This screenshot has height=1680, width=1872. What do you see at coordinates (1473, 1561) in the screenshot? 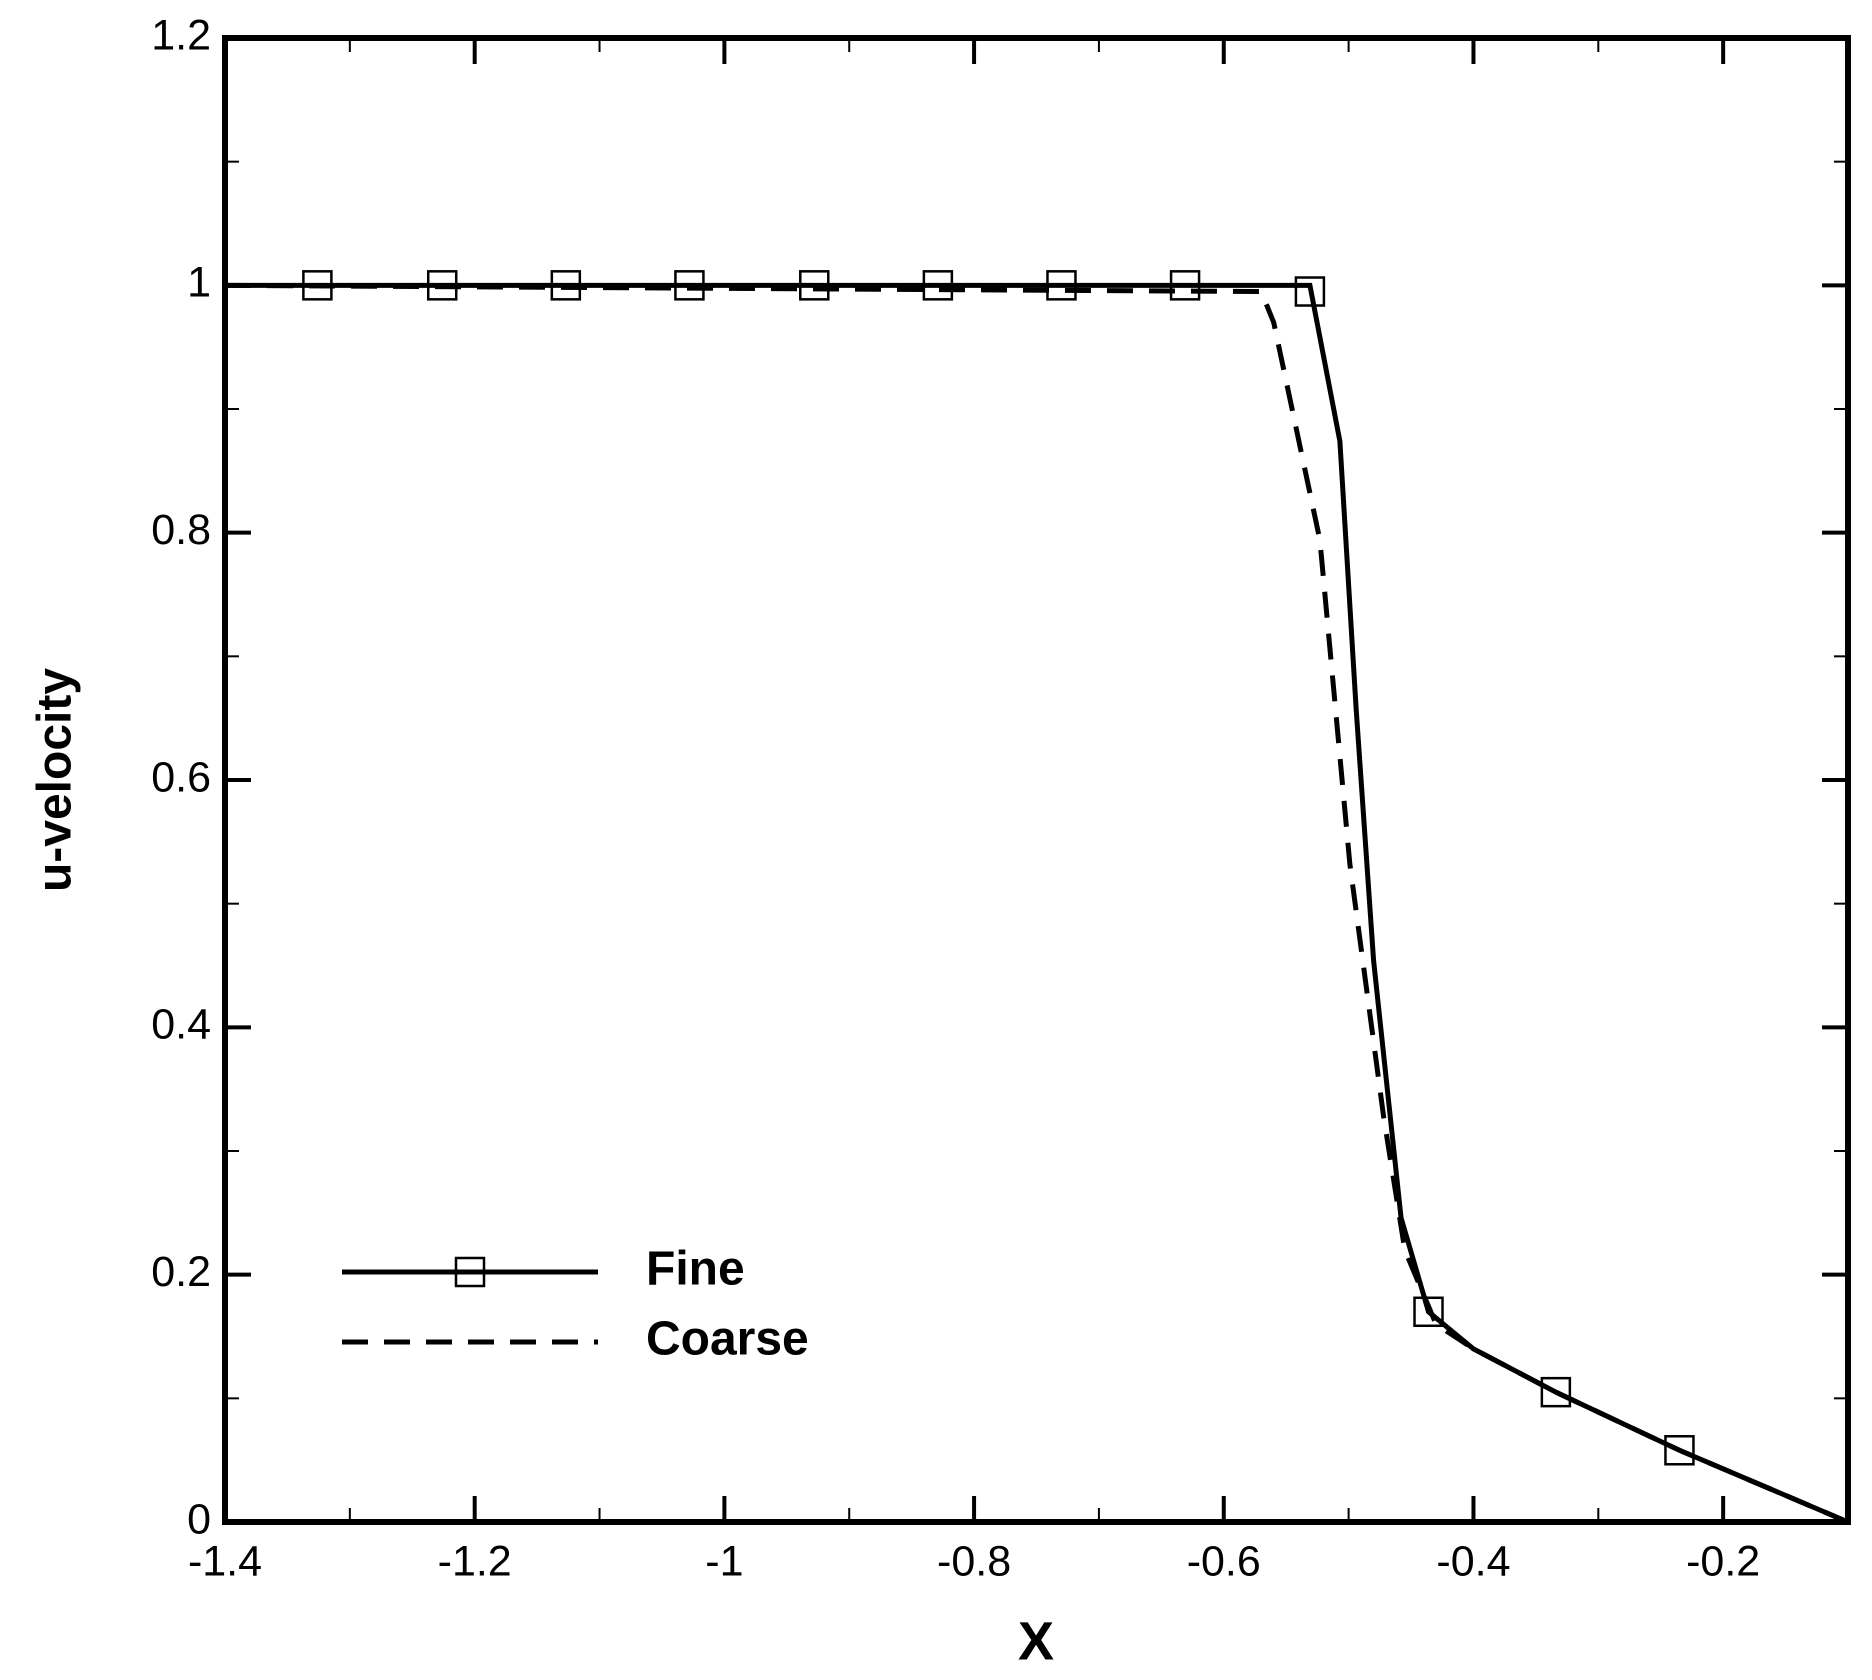
I see `x-tick-label: -0.4` at bounding box center [1473, 1561].